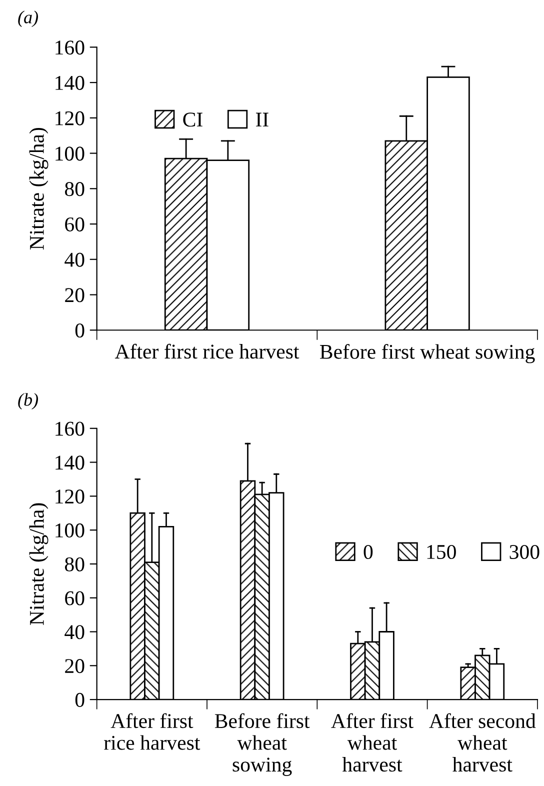  What do you see at coordinates (368, 552) in the screenshot?
I see `legend-label: 0` at bounding box center [368, 552].